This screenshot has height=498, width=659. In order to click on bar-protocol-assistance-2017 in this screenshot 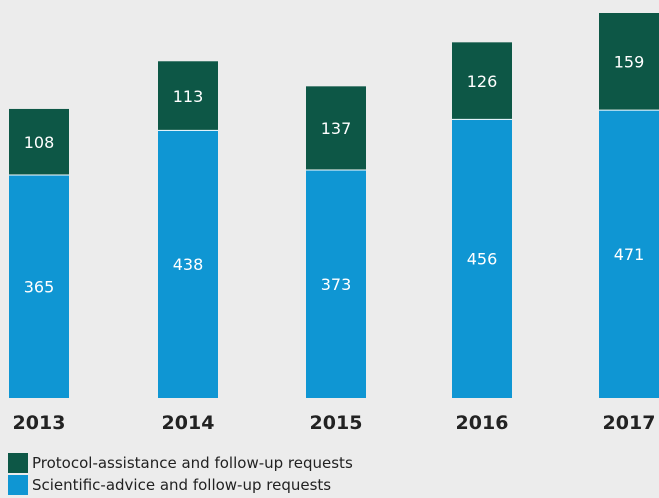, I will do `click(629, 62)`.